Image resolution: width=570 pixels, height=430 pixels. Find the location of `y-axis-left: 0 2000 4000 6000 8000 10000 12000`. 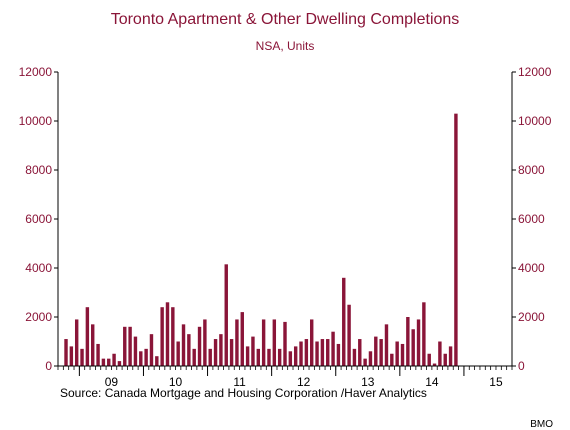

y-axis-left: 0 2000 4000 6000 8000 10000 12000 is located at coordinates (39, 219).